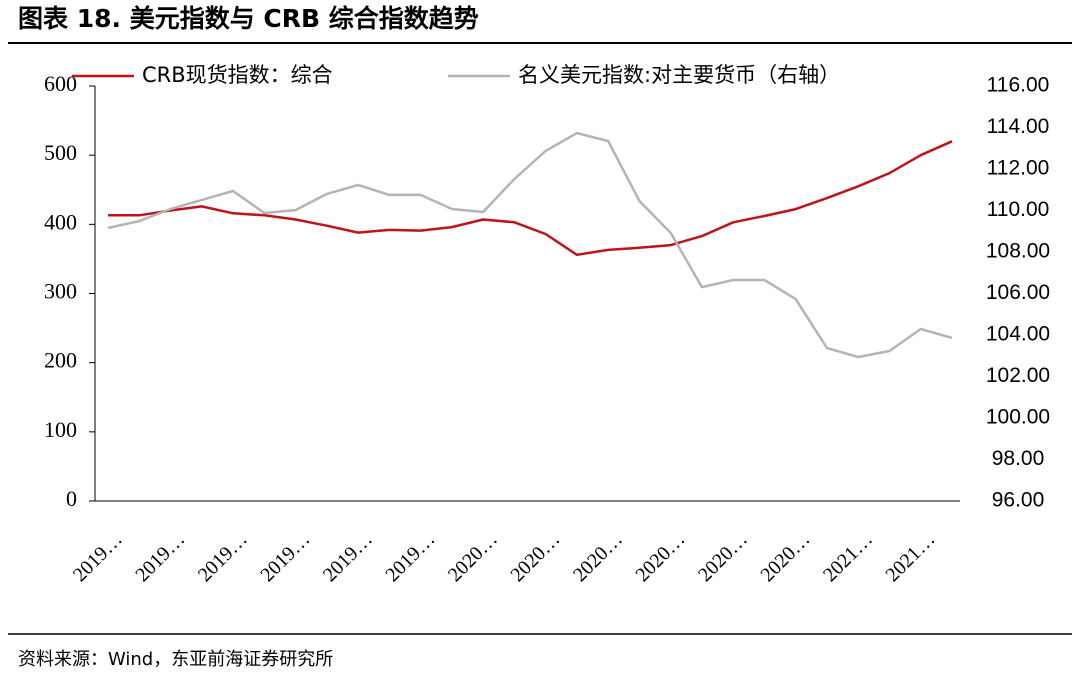 The width and height of the screenshot is (1080, 676). What do you see at coordinates (1018, 500) in the screenshot?
I see `y2-tick-label: 96.00` at bounding box center [1018, 500].